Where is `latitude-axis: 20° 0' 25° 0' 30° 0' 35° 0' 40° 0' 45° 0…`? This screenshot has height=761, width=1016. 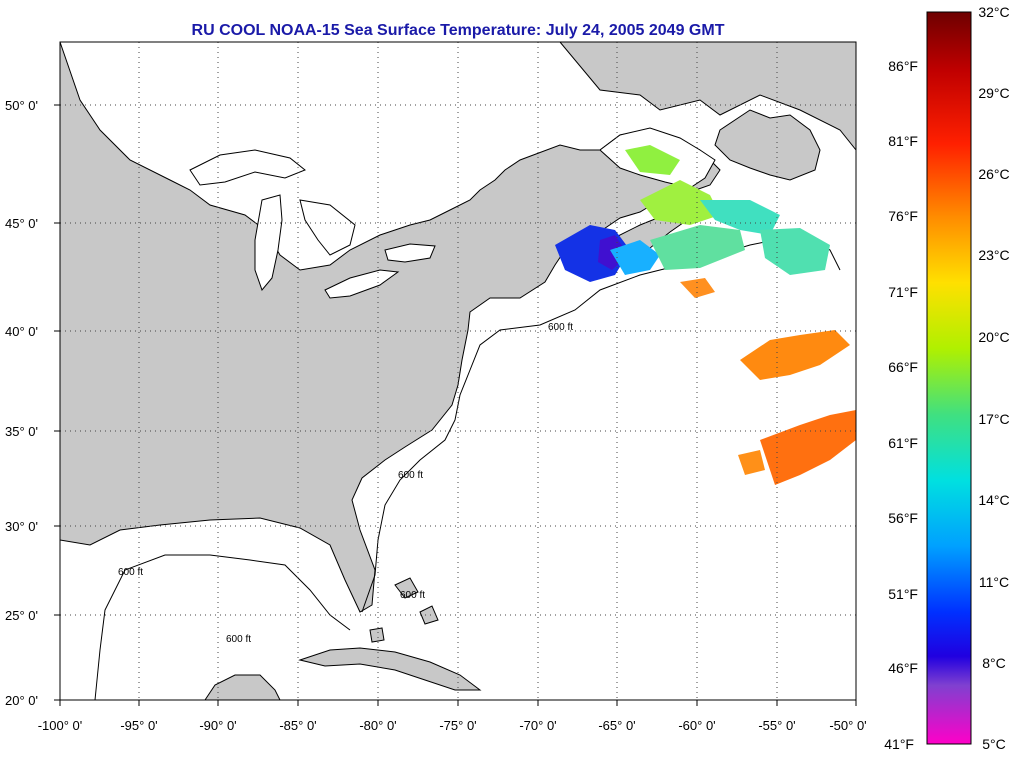 latitude-axis: 20° 0' 25° 0' 30° 0' 35° 0' 40° 0' 45° 0… is located at coordinates (21, 403).